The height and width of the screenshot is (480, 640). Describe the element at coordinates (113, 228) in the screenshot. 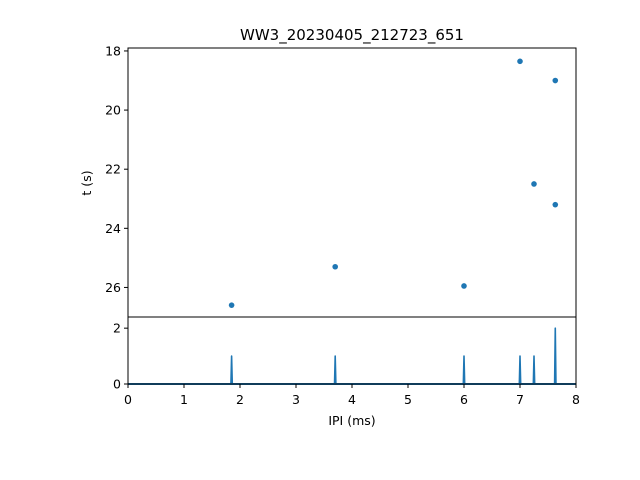

I see `y-tick-label-top-3: 24` at that location.